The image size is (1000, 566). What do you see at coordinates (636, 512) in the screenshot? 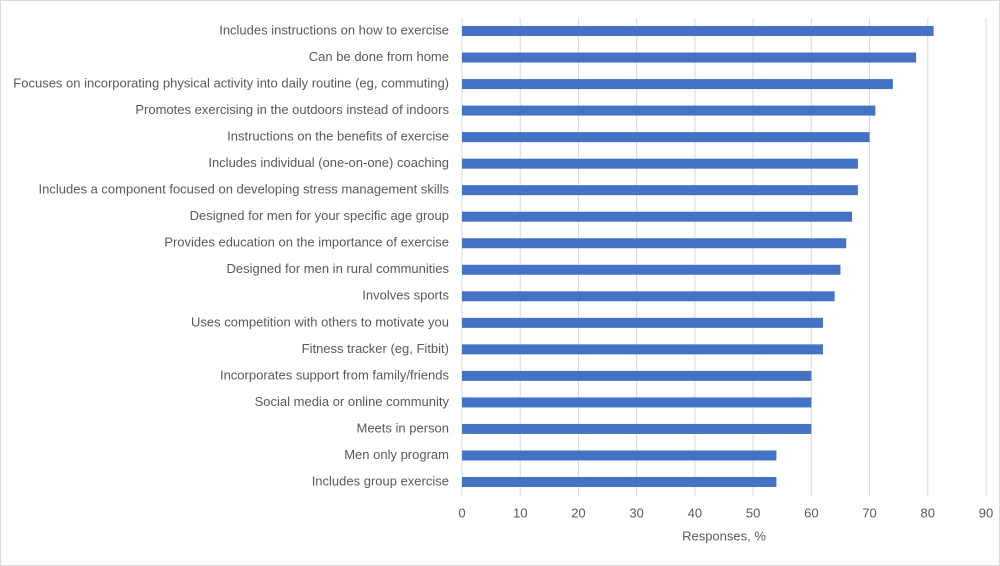
I see `x-tick-label: 30` at bounding box center [636, 512].